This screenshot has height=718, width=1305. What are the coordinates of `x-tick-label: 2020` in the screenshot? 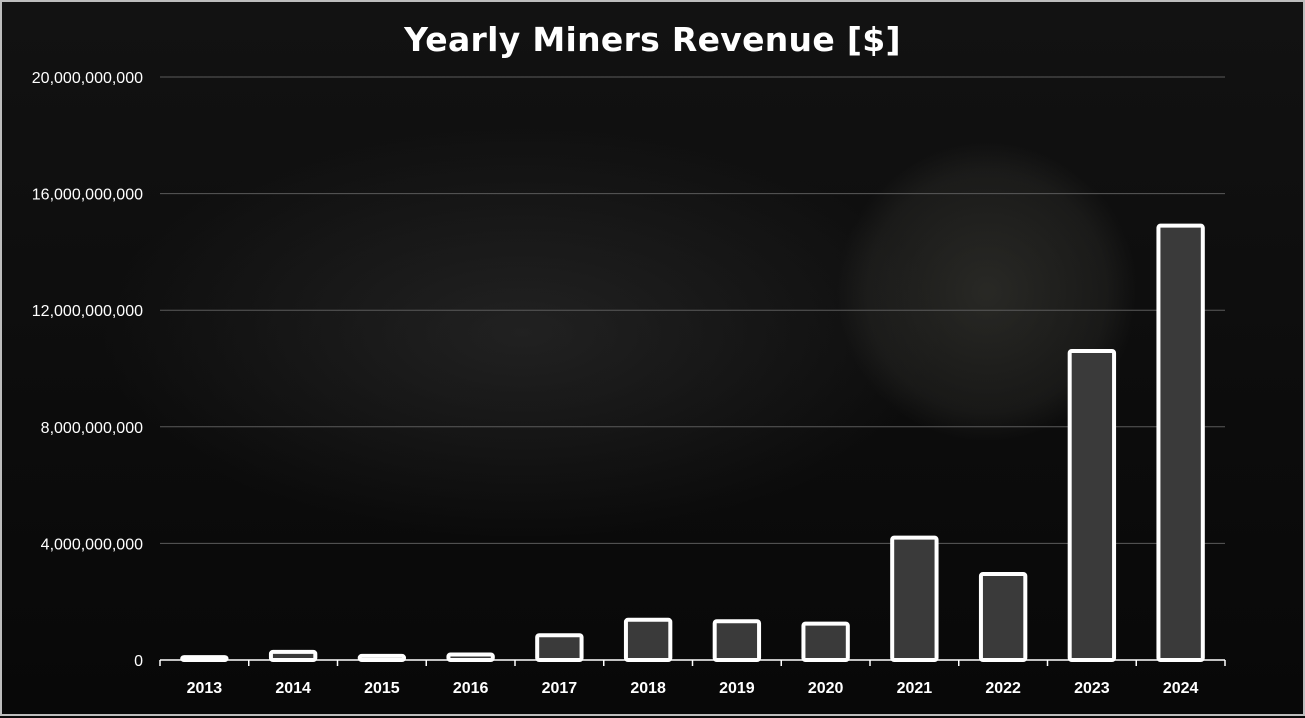 It's located at (826, 688).